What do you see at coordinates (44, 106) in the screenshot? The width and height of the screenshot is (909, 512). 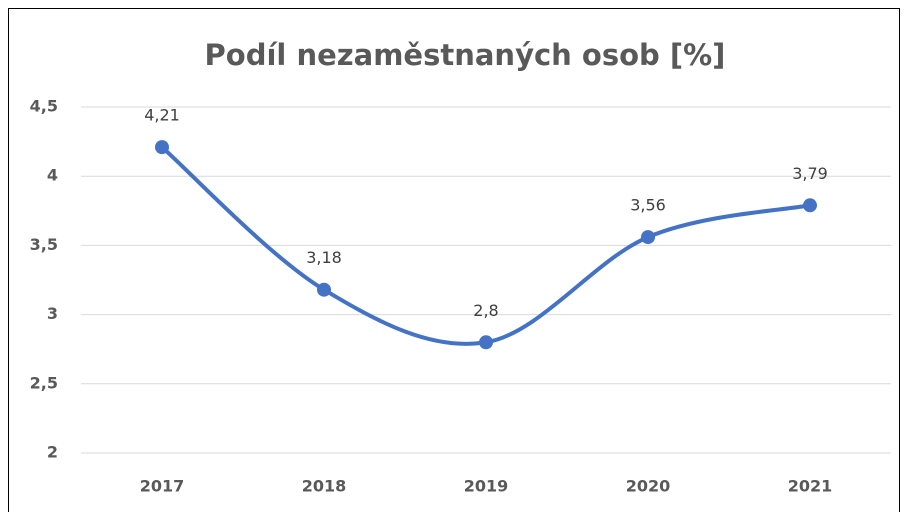 I see `y-tick-label: 4,5` at bounding box center [44, 106].